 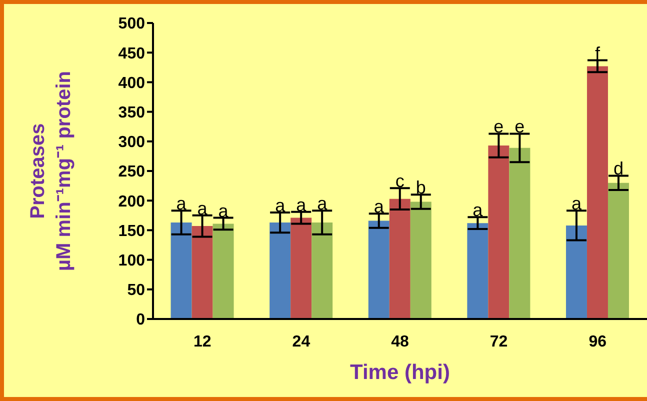 I want to click on x-tick-label: 48, so click(x=400, y=341).